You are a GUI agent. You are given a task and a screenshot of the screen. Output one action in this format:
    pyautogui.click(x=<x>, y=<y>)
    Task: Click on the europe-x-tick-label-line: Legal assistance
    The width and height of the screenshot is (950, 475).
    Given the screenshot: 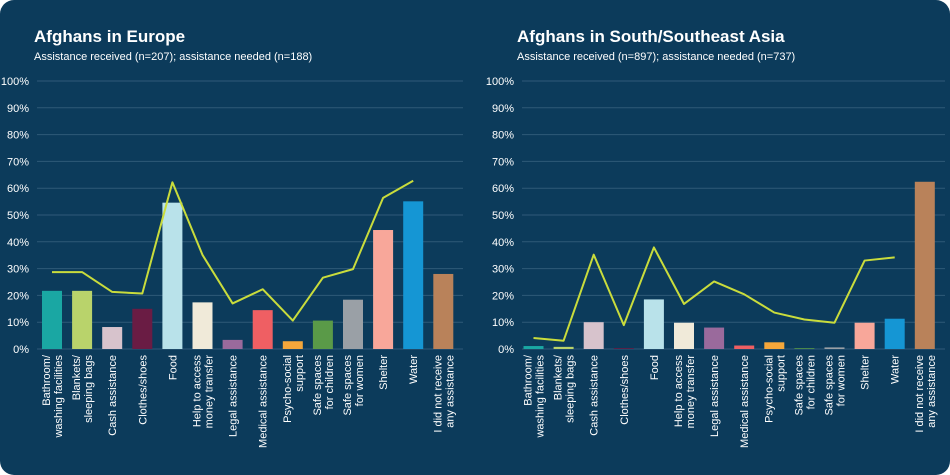 What is the action you would take?
    pyautogui.click(x=234, y=396)
    